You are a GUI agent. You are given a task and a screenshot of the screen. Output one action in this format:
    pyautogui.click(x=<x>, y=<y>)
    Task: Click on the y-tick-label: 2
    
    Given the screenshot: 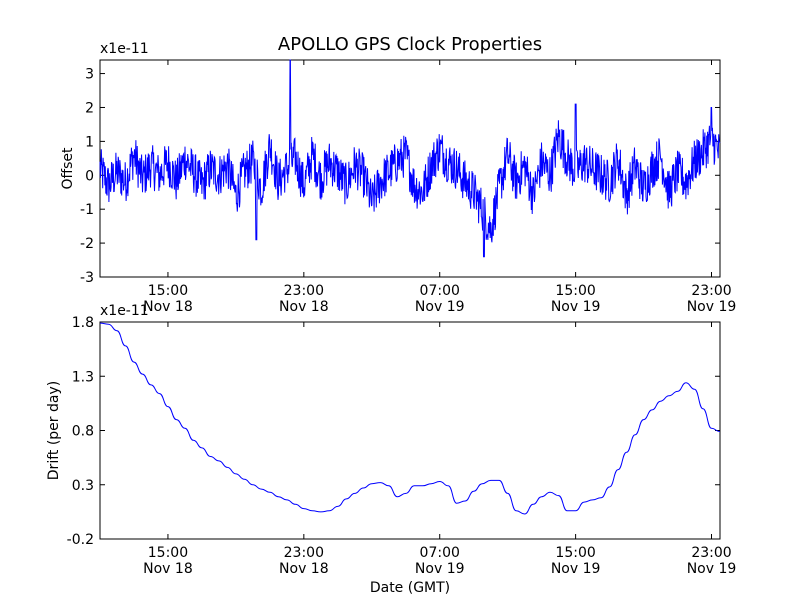 What is the action you would take?
    pyautogui.click(x=89, y=108)
    